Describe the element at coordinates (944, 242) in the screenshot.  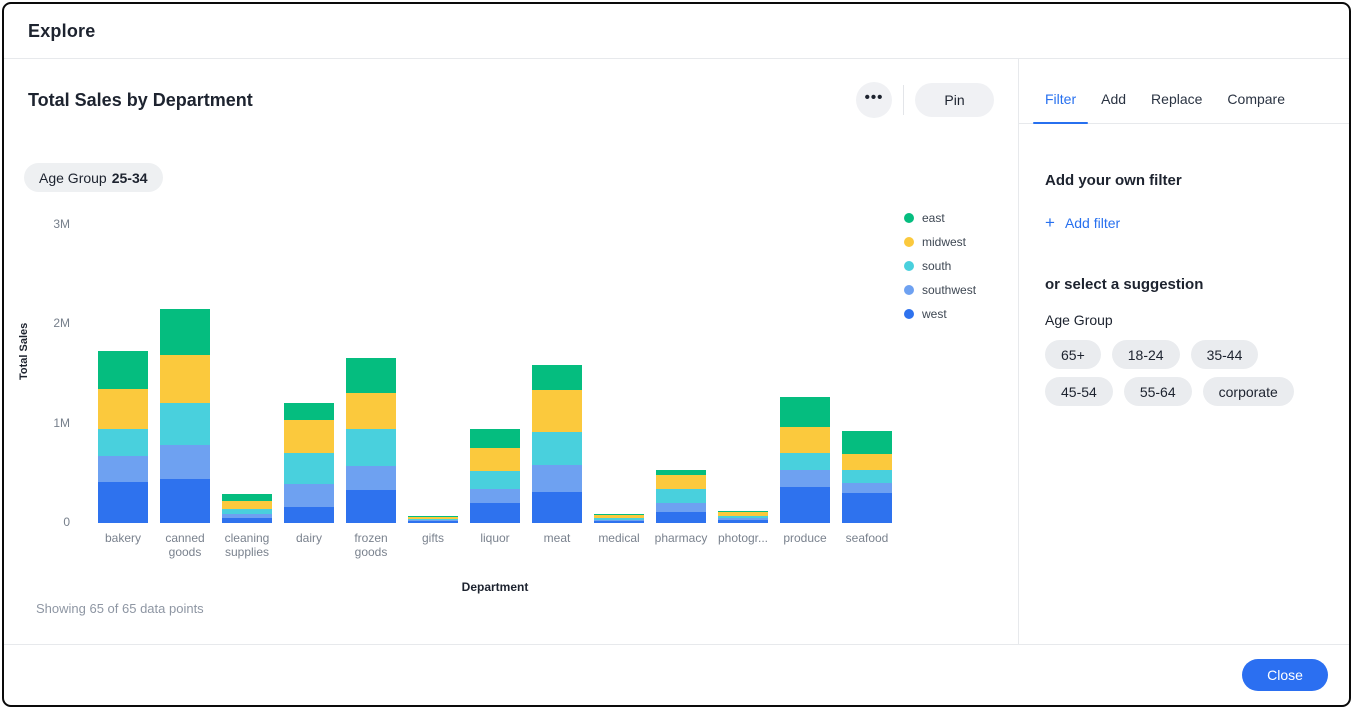
I see `legend-label: midwest` at that location.